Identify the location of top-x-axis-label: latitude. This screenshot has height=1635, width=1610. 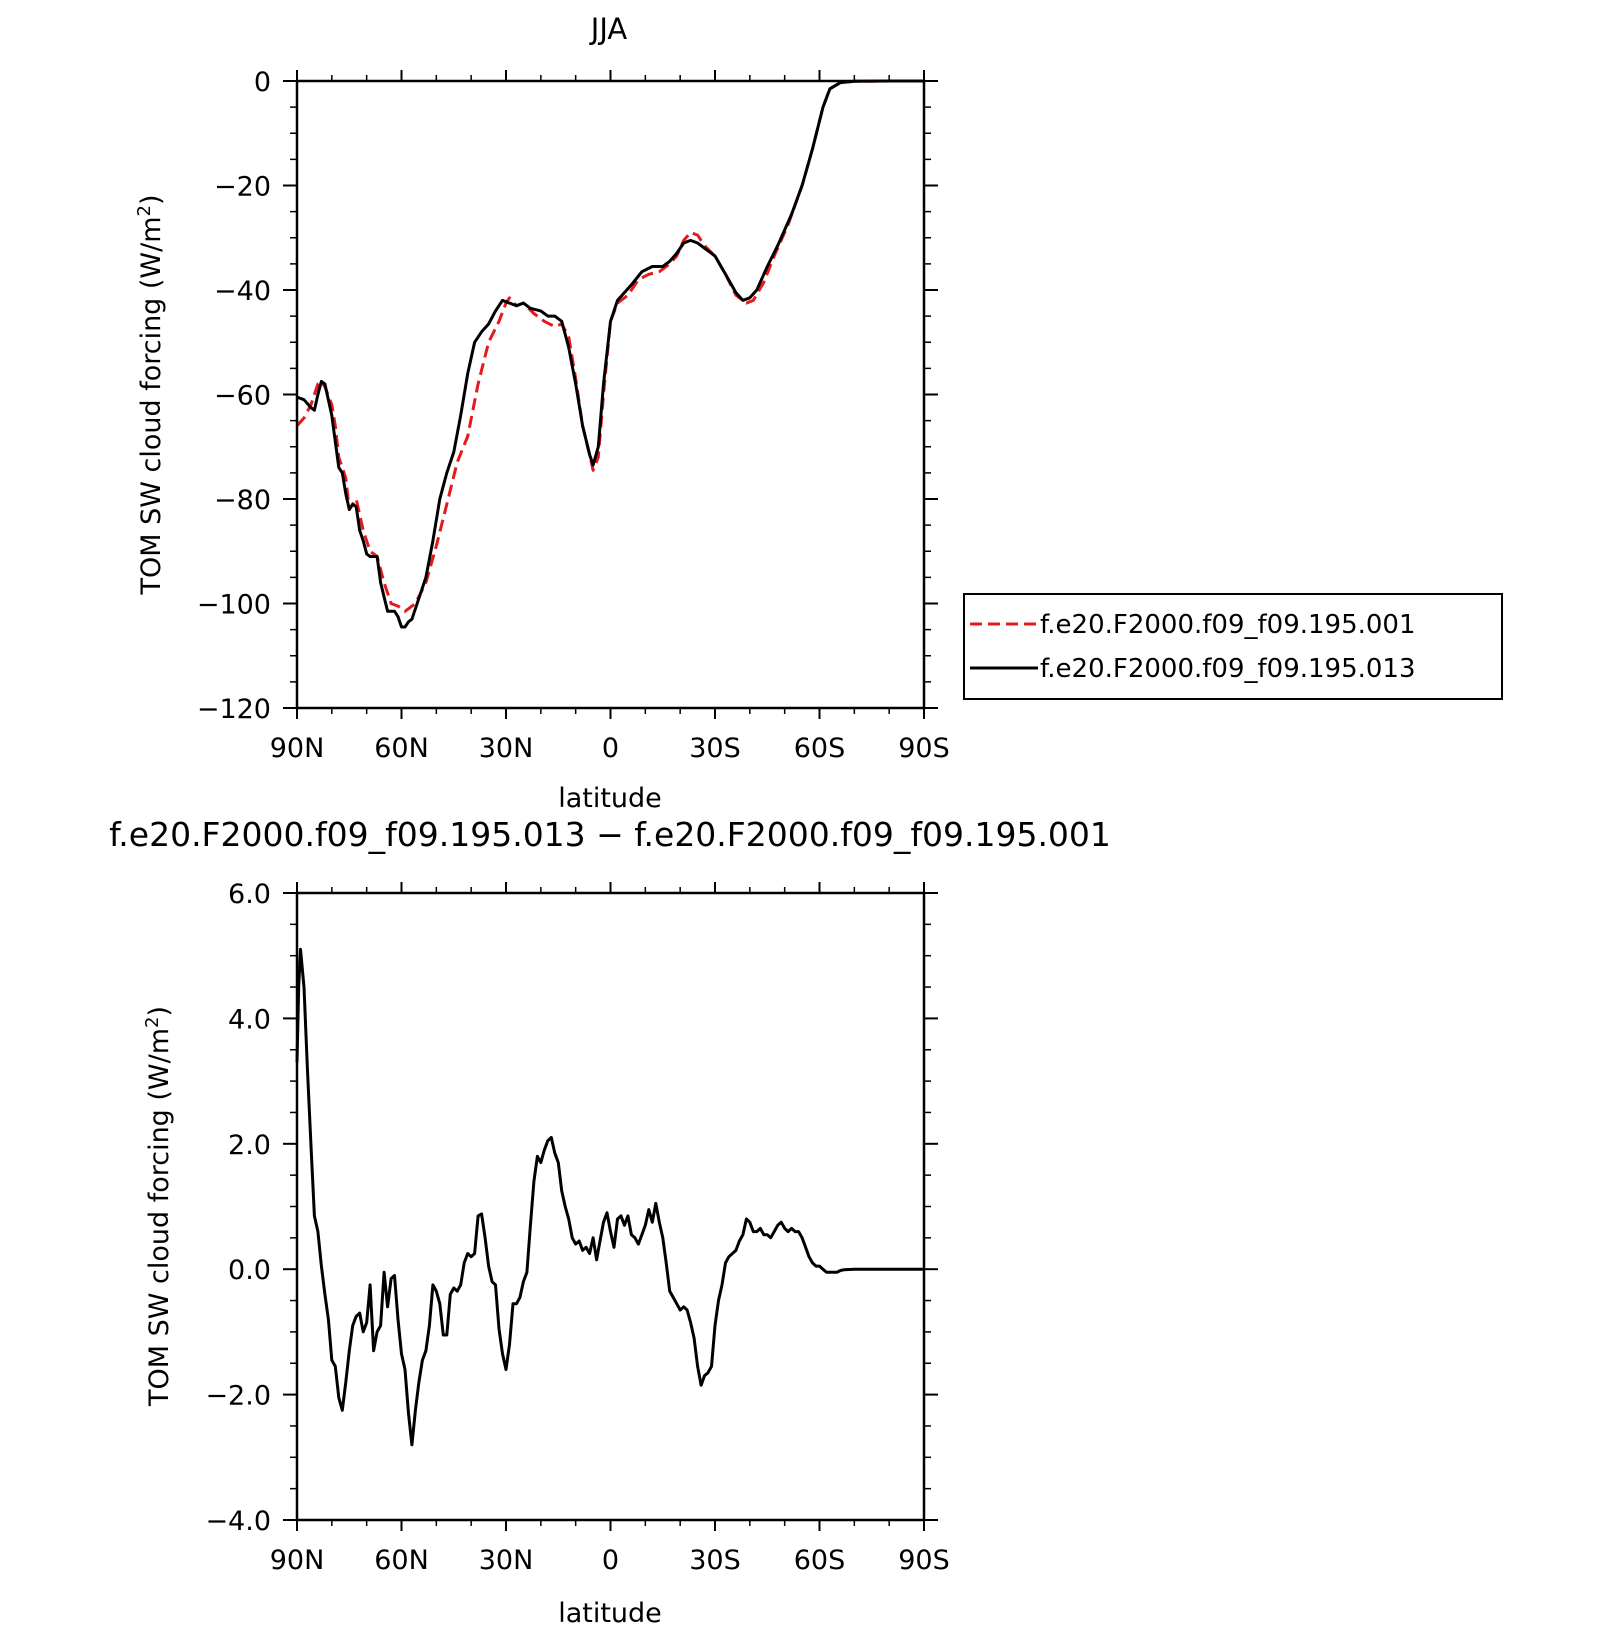
(610, 798).